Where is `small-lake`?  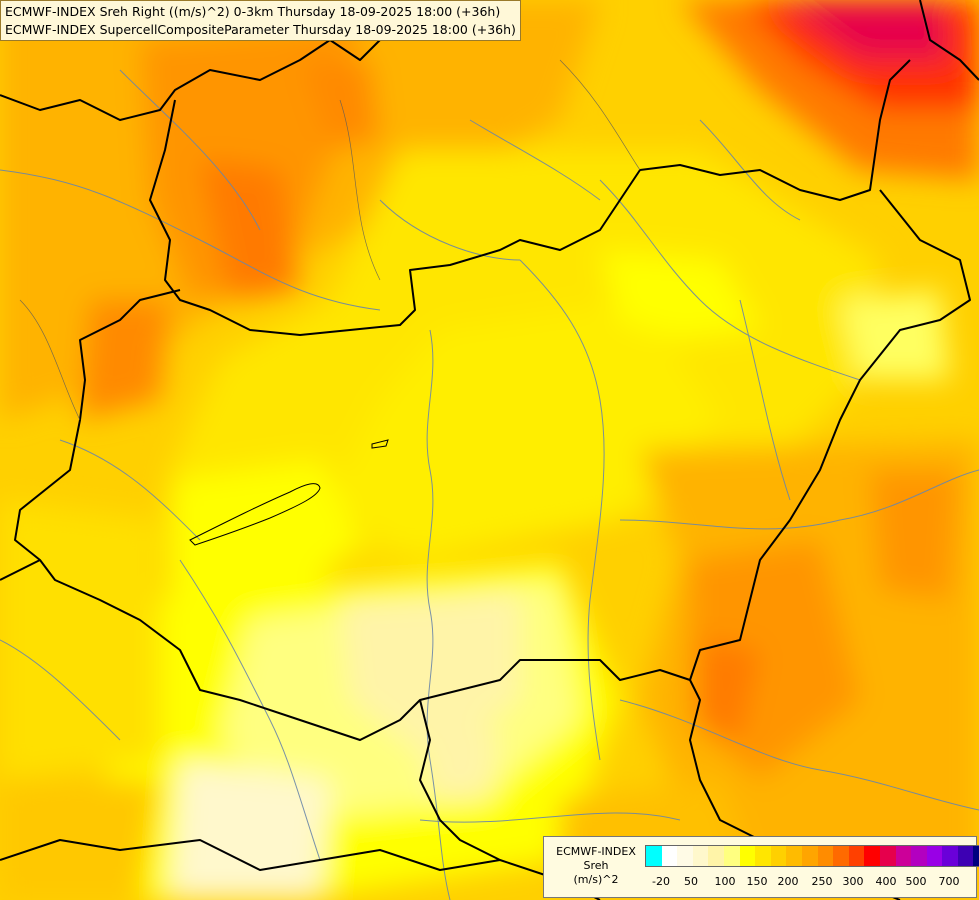
small-lake is located at coordinates (380, 444).